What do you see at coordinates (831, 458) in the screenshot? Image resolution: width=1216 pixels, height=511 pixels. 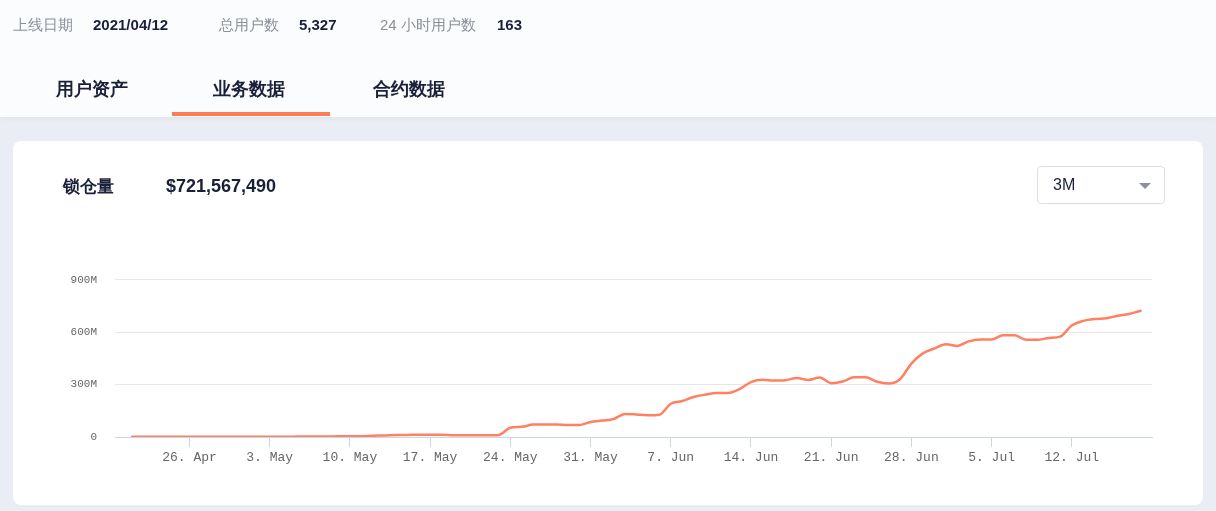 I see `x-tick-label: 21. Jun` at bounding box center [831, 458].